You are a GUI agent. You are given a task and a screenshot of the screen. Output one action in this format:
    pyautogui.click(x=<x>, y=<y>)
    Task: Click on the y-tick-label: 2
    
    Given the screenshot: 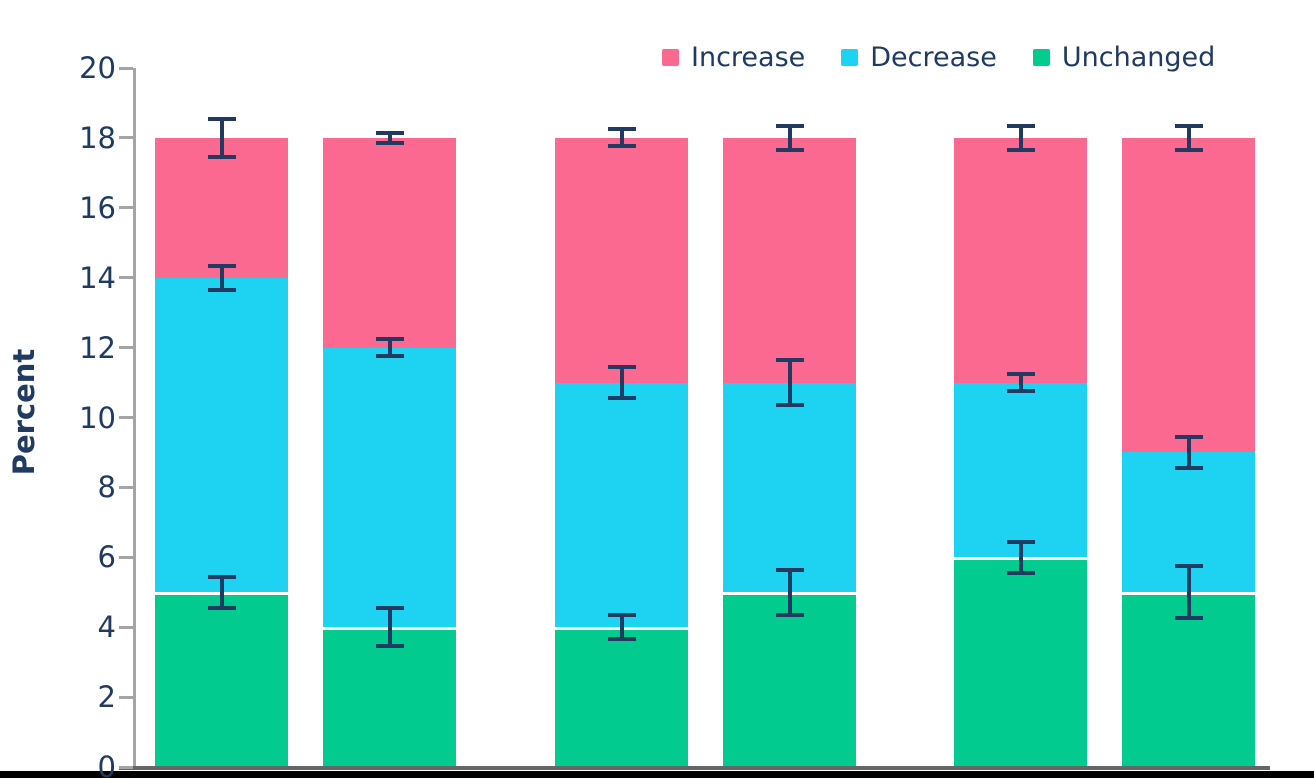 What is the action you would take?
    pyautogui.click(x=106, y=697)
    